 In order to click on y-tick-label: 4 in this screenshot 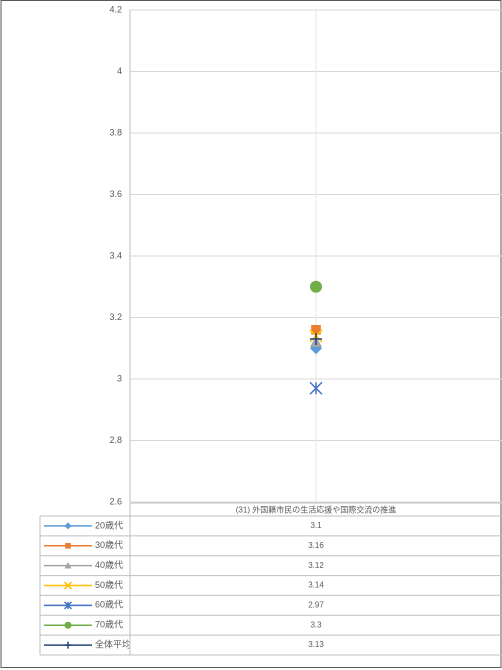, I will do `click(119, 71)`.